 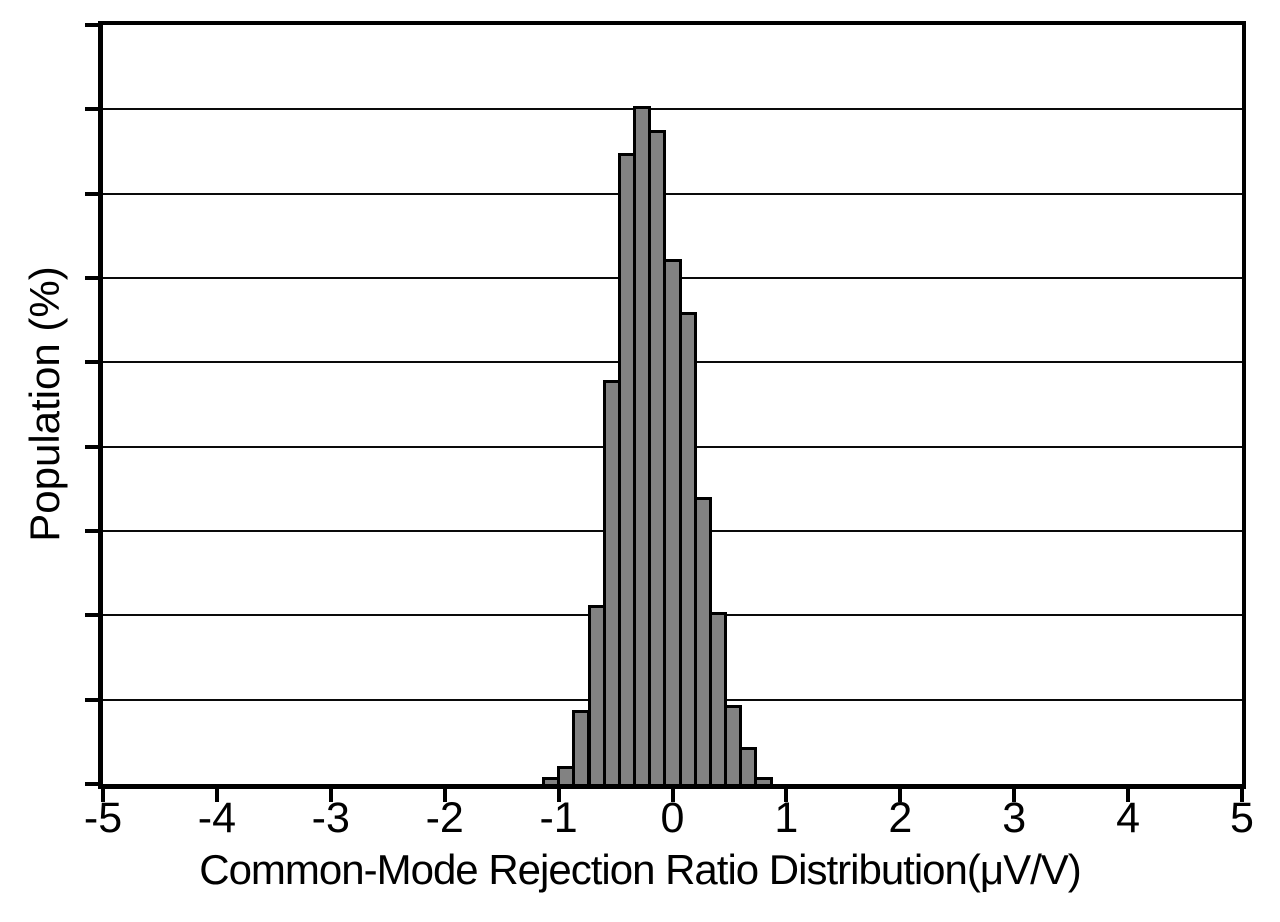 I want to click on x-tick-label: 4, so click(x=1128, y=818).